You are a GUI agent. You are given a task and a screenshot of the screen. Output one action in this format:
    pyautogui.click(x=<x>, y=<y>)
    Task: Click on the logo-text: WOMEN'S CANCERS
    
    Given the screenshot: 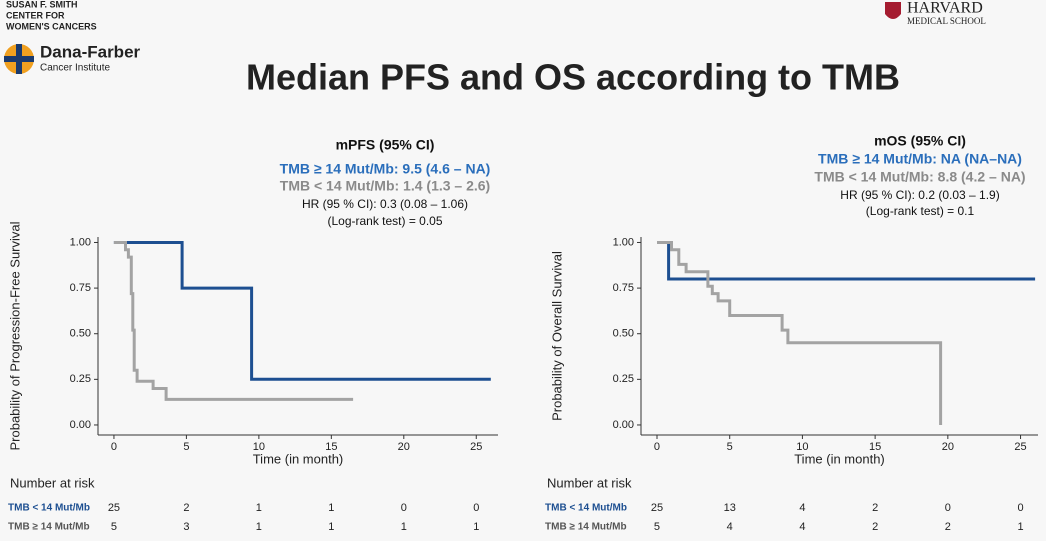 What is the action you would take?
    pyautogui.click(x=51, y=26)
    